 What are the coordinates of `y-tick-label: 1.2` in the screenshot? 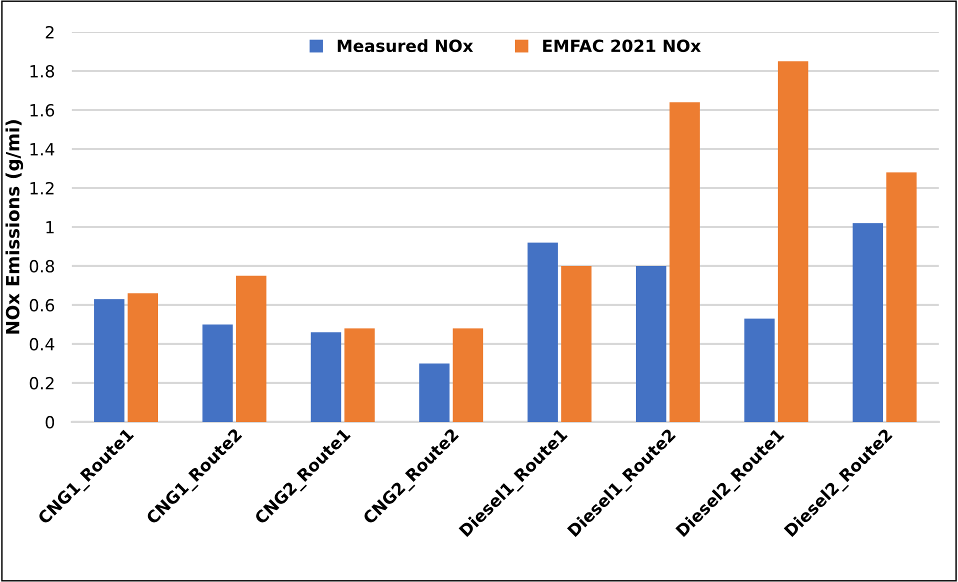 It's located at (42, 188).